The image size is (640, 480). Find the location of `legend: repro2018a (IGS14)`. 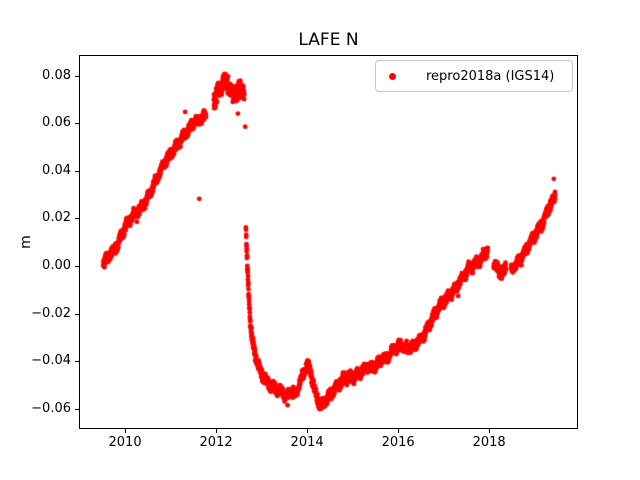

legend: repro2018a (IGS14) is located at coordinates (474, 76).